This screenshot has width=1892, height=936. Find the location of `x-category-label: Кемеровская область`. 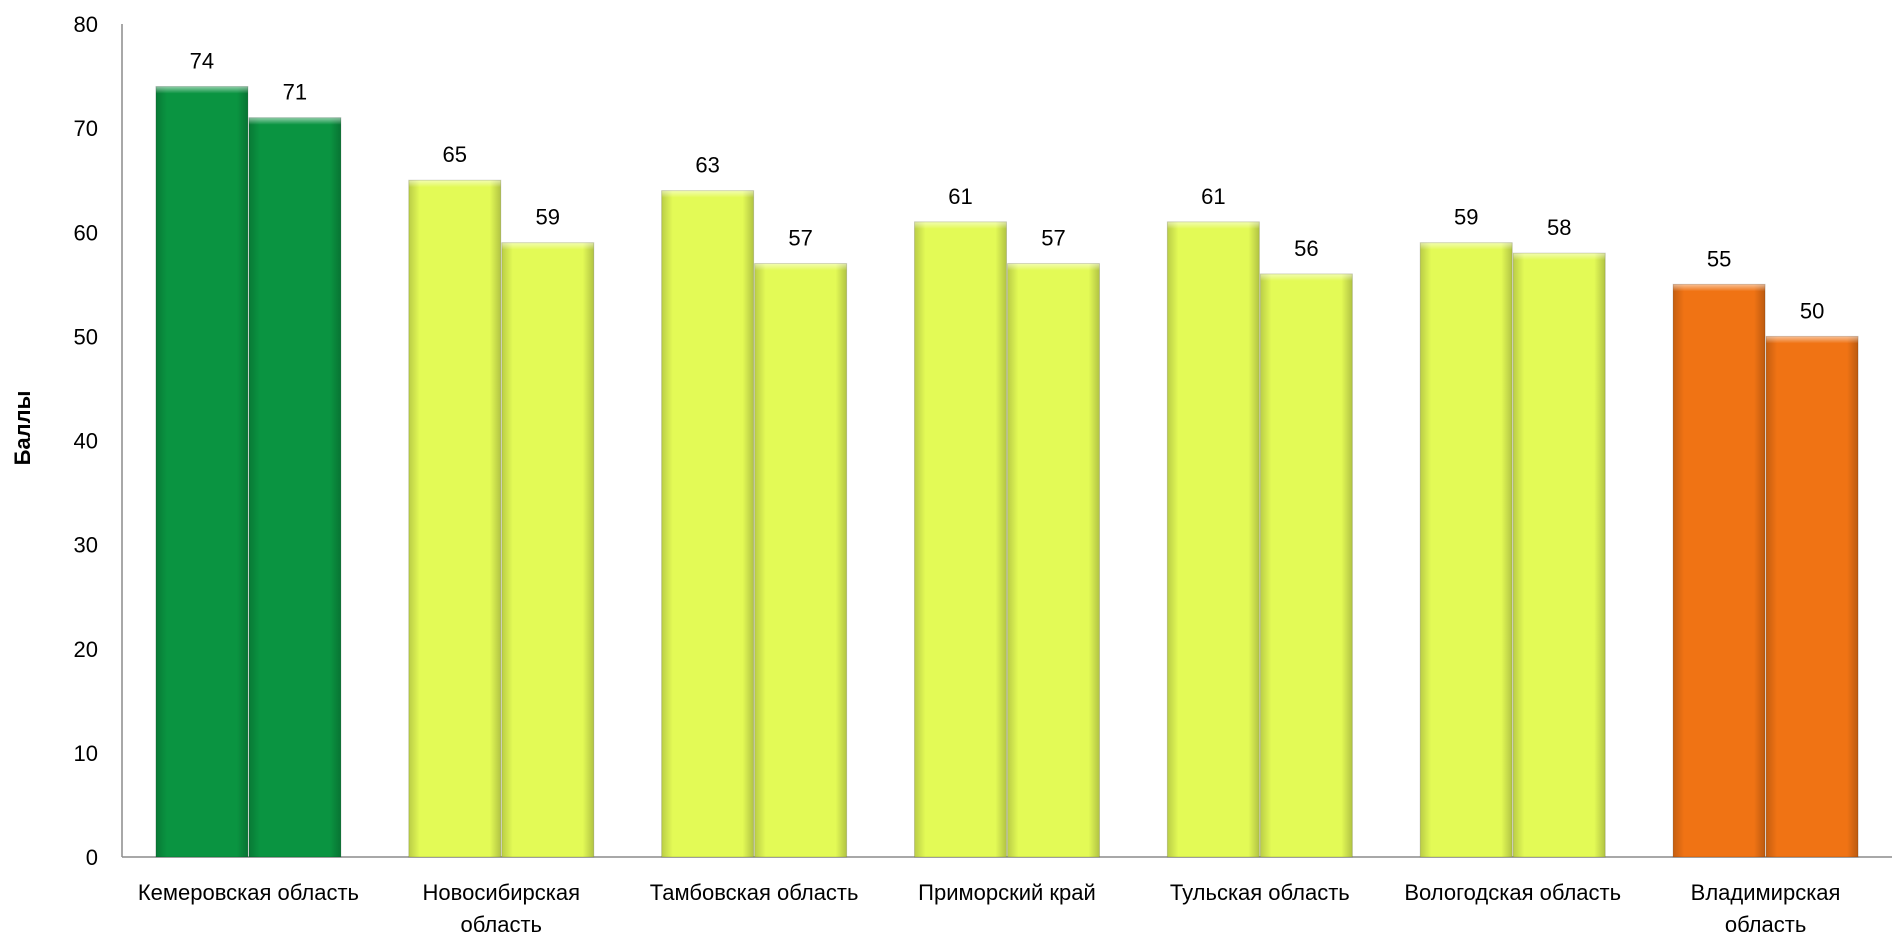

x-category-label: Кемеровская область is located at coordinates (248, 892).